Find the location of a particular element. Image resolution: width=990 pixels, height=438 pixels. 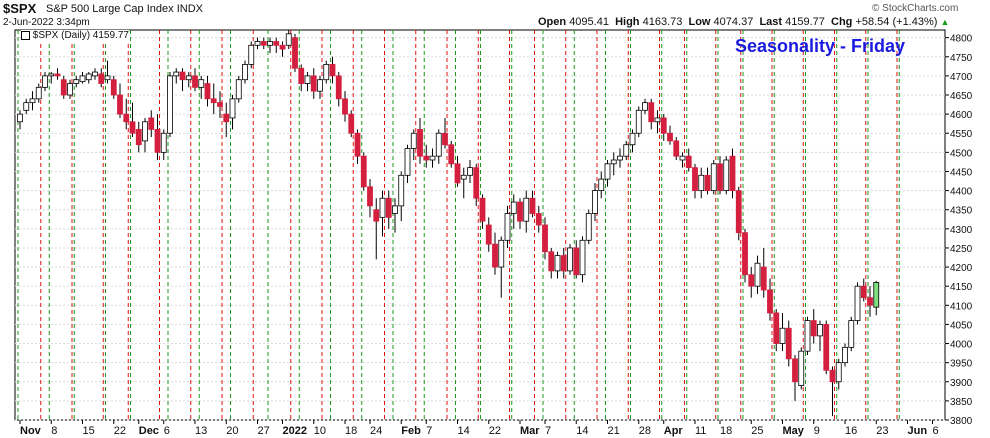

legend-swatch-icon is located at coordinates (25, 35).